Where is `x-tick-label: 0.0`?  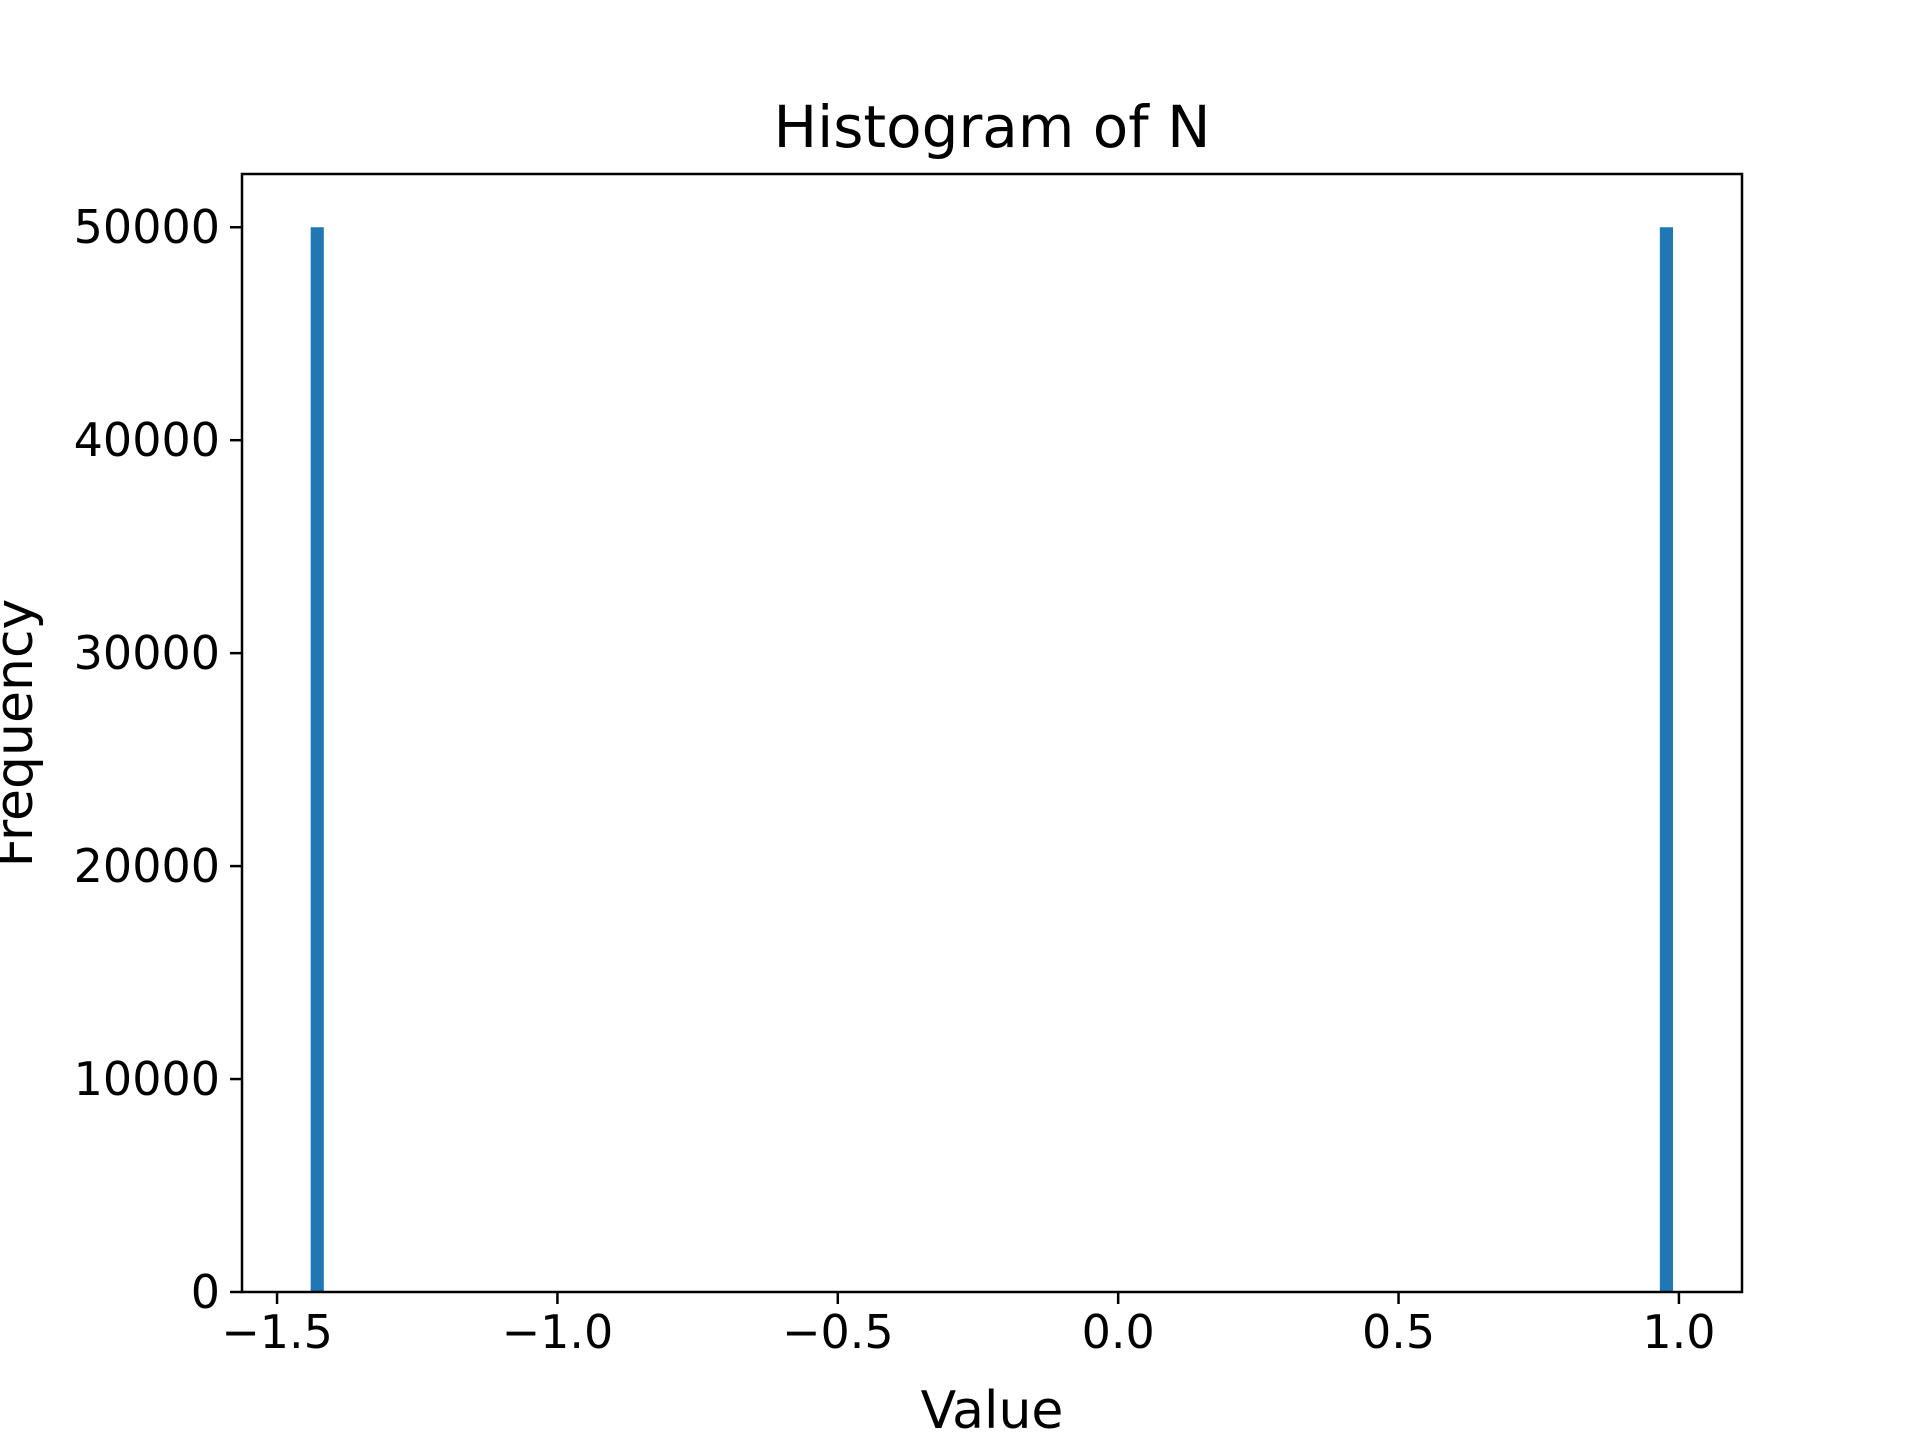
x-tick-label: 0.0 is located at coordinates (1118, 1332).